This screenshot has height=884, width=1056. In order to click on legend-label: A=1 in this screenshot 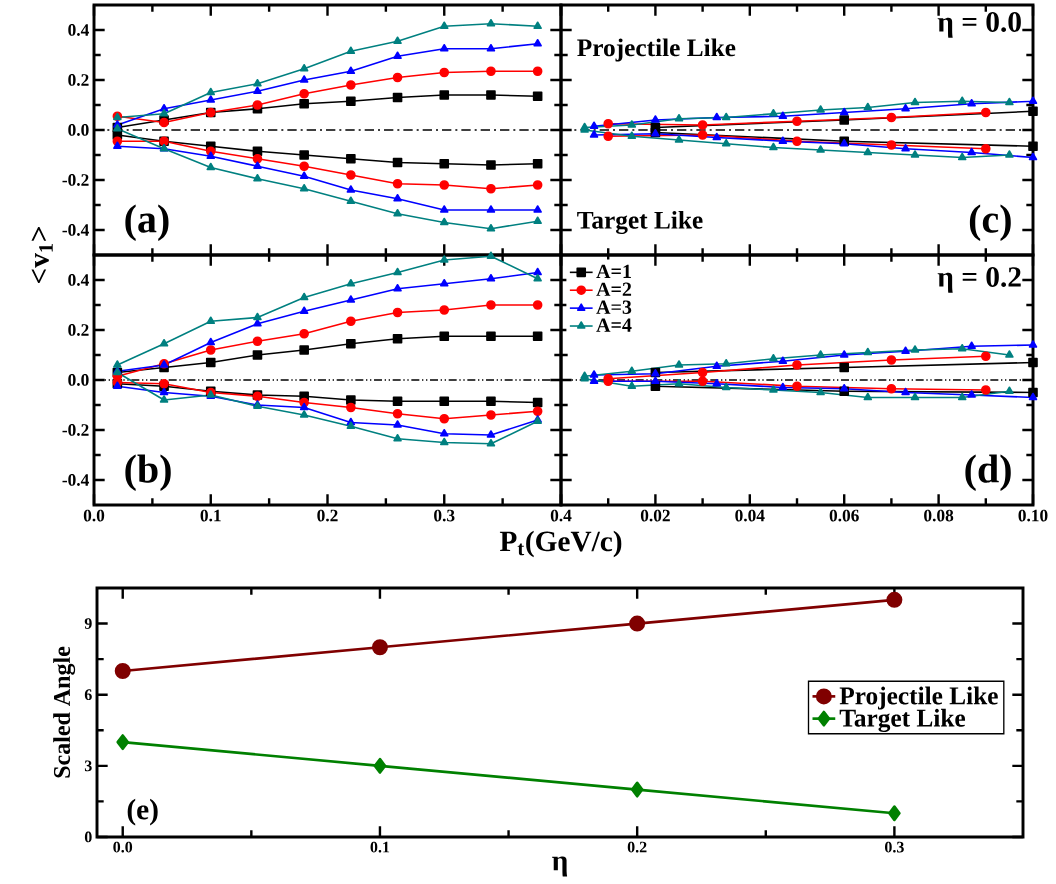, I will do `click(613, 271)`.